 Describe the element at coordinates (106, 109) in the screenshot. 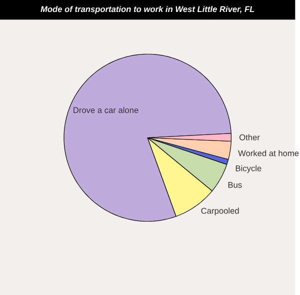

I see `slice-label: Drove a car alone` at that location.